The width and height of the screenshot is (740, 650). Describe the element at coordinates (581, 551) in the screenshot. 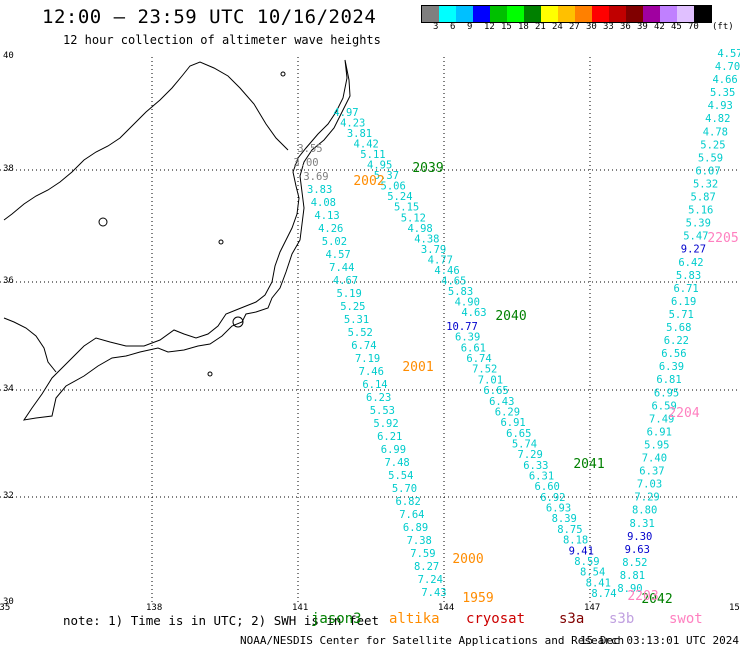

I see `wave-height-value: 9.41` at that location.